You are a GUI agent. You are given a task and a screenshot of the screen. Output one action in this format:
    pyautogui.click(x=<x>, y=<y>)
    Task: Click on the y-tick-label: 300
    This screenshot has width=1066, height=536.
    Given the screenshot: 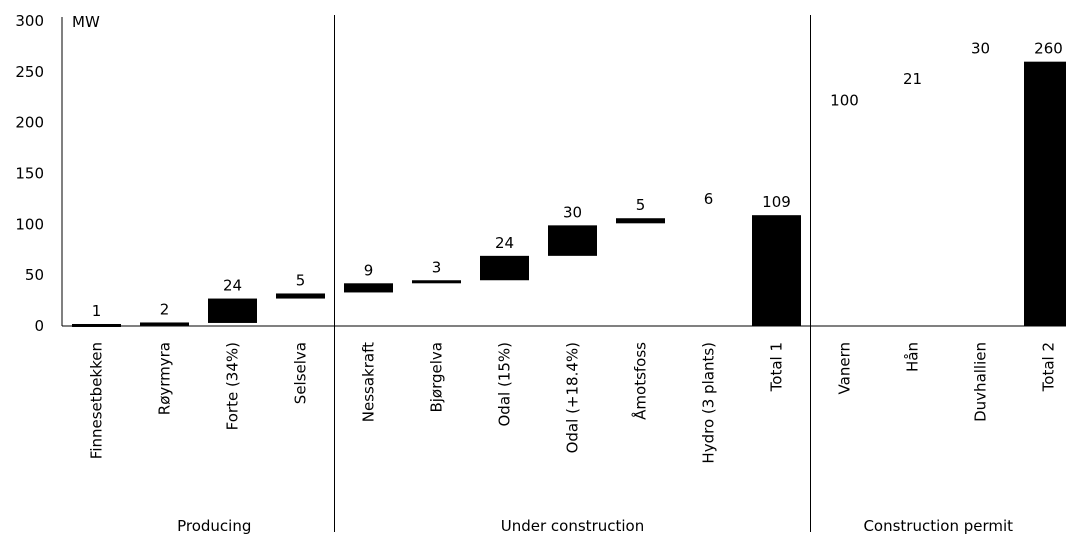 What is the action you would take?
    pyautogui.click(x=29, y=21)
    